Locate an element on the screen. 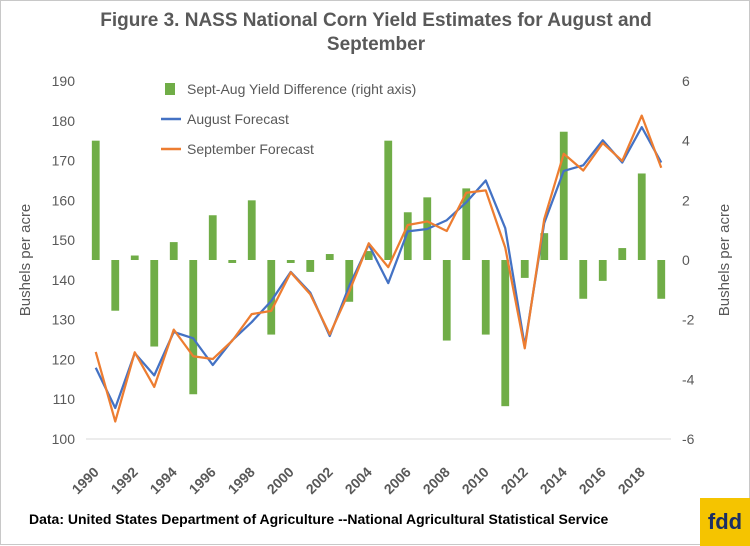  left-tick-label: 150 is located at coordinates (64, 240).